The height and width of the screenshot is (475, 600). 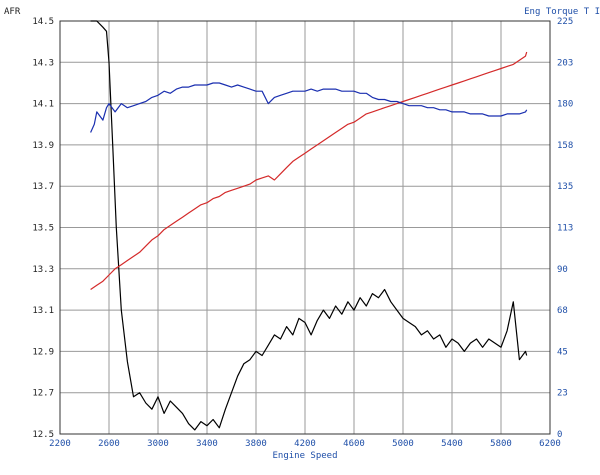 I want to click on right-tick-label: 158, so click(x=565, y=146).